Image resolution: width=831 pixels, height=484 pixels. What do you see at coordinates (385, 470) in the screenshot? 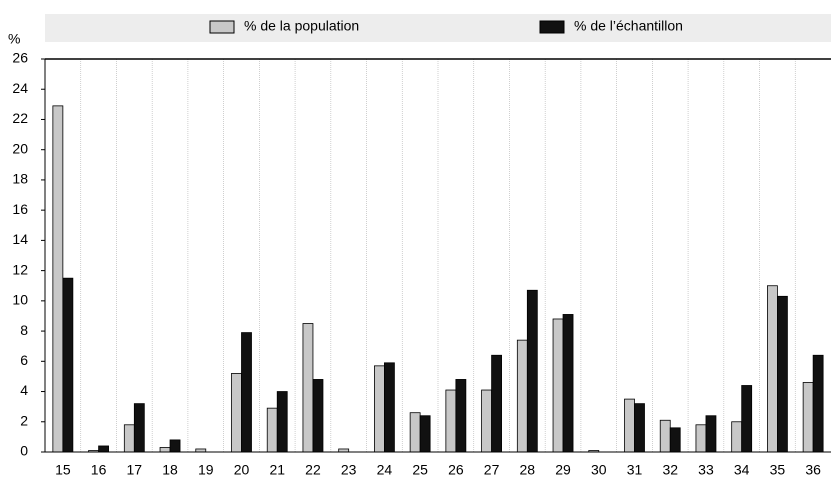
I see `x-tick-label: 24` at bounding box center [385, 470].